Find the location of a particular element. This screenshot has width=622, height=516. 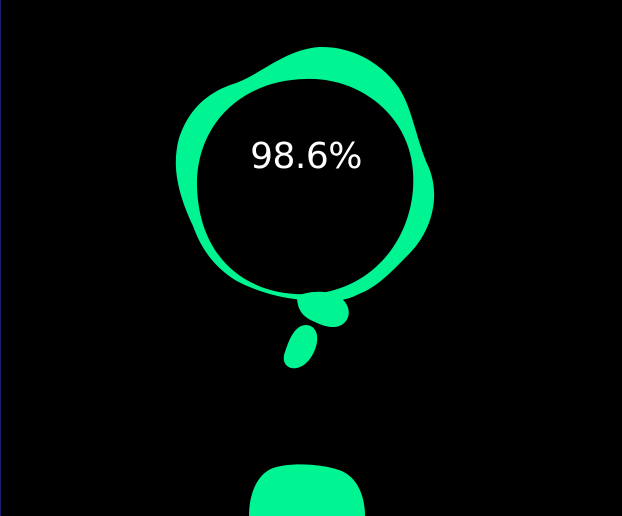

drip-attached is located at coordinates (323, 309).